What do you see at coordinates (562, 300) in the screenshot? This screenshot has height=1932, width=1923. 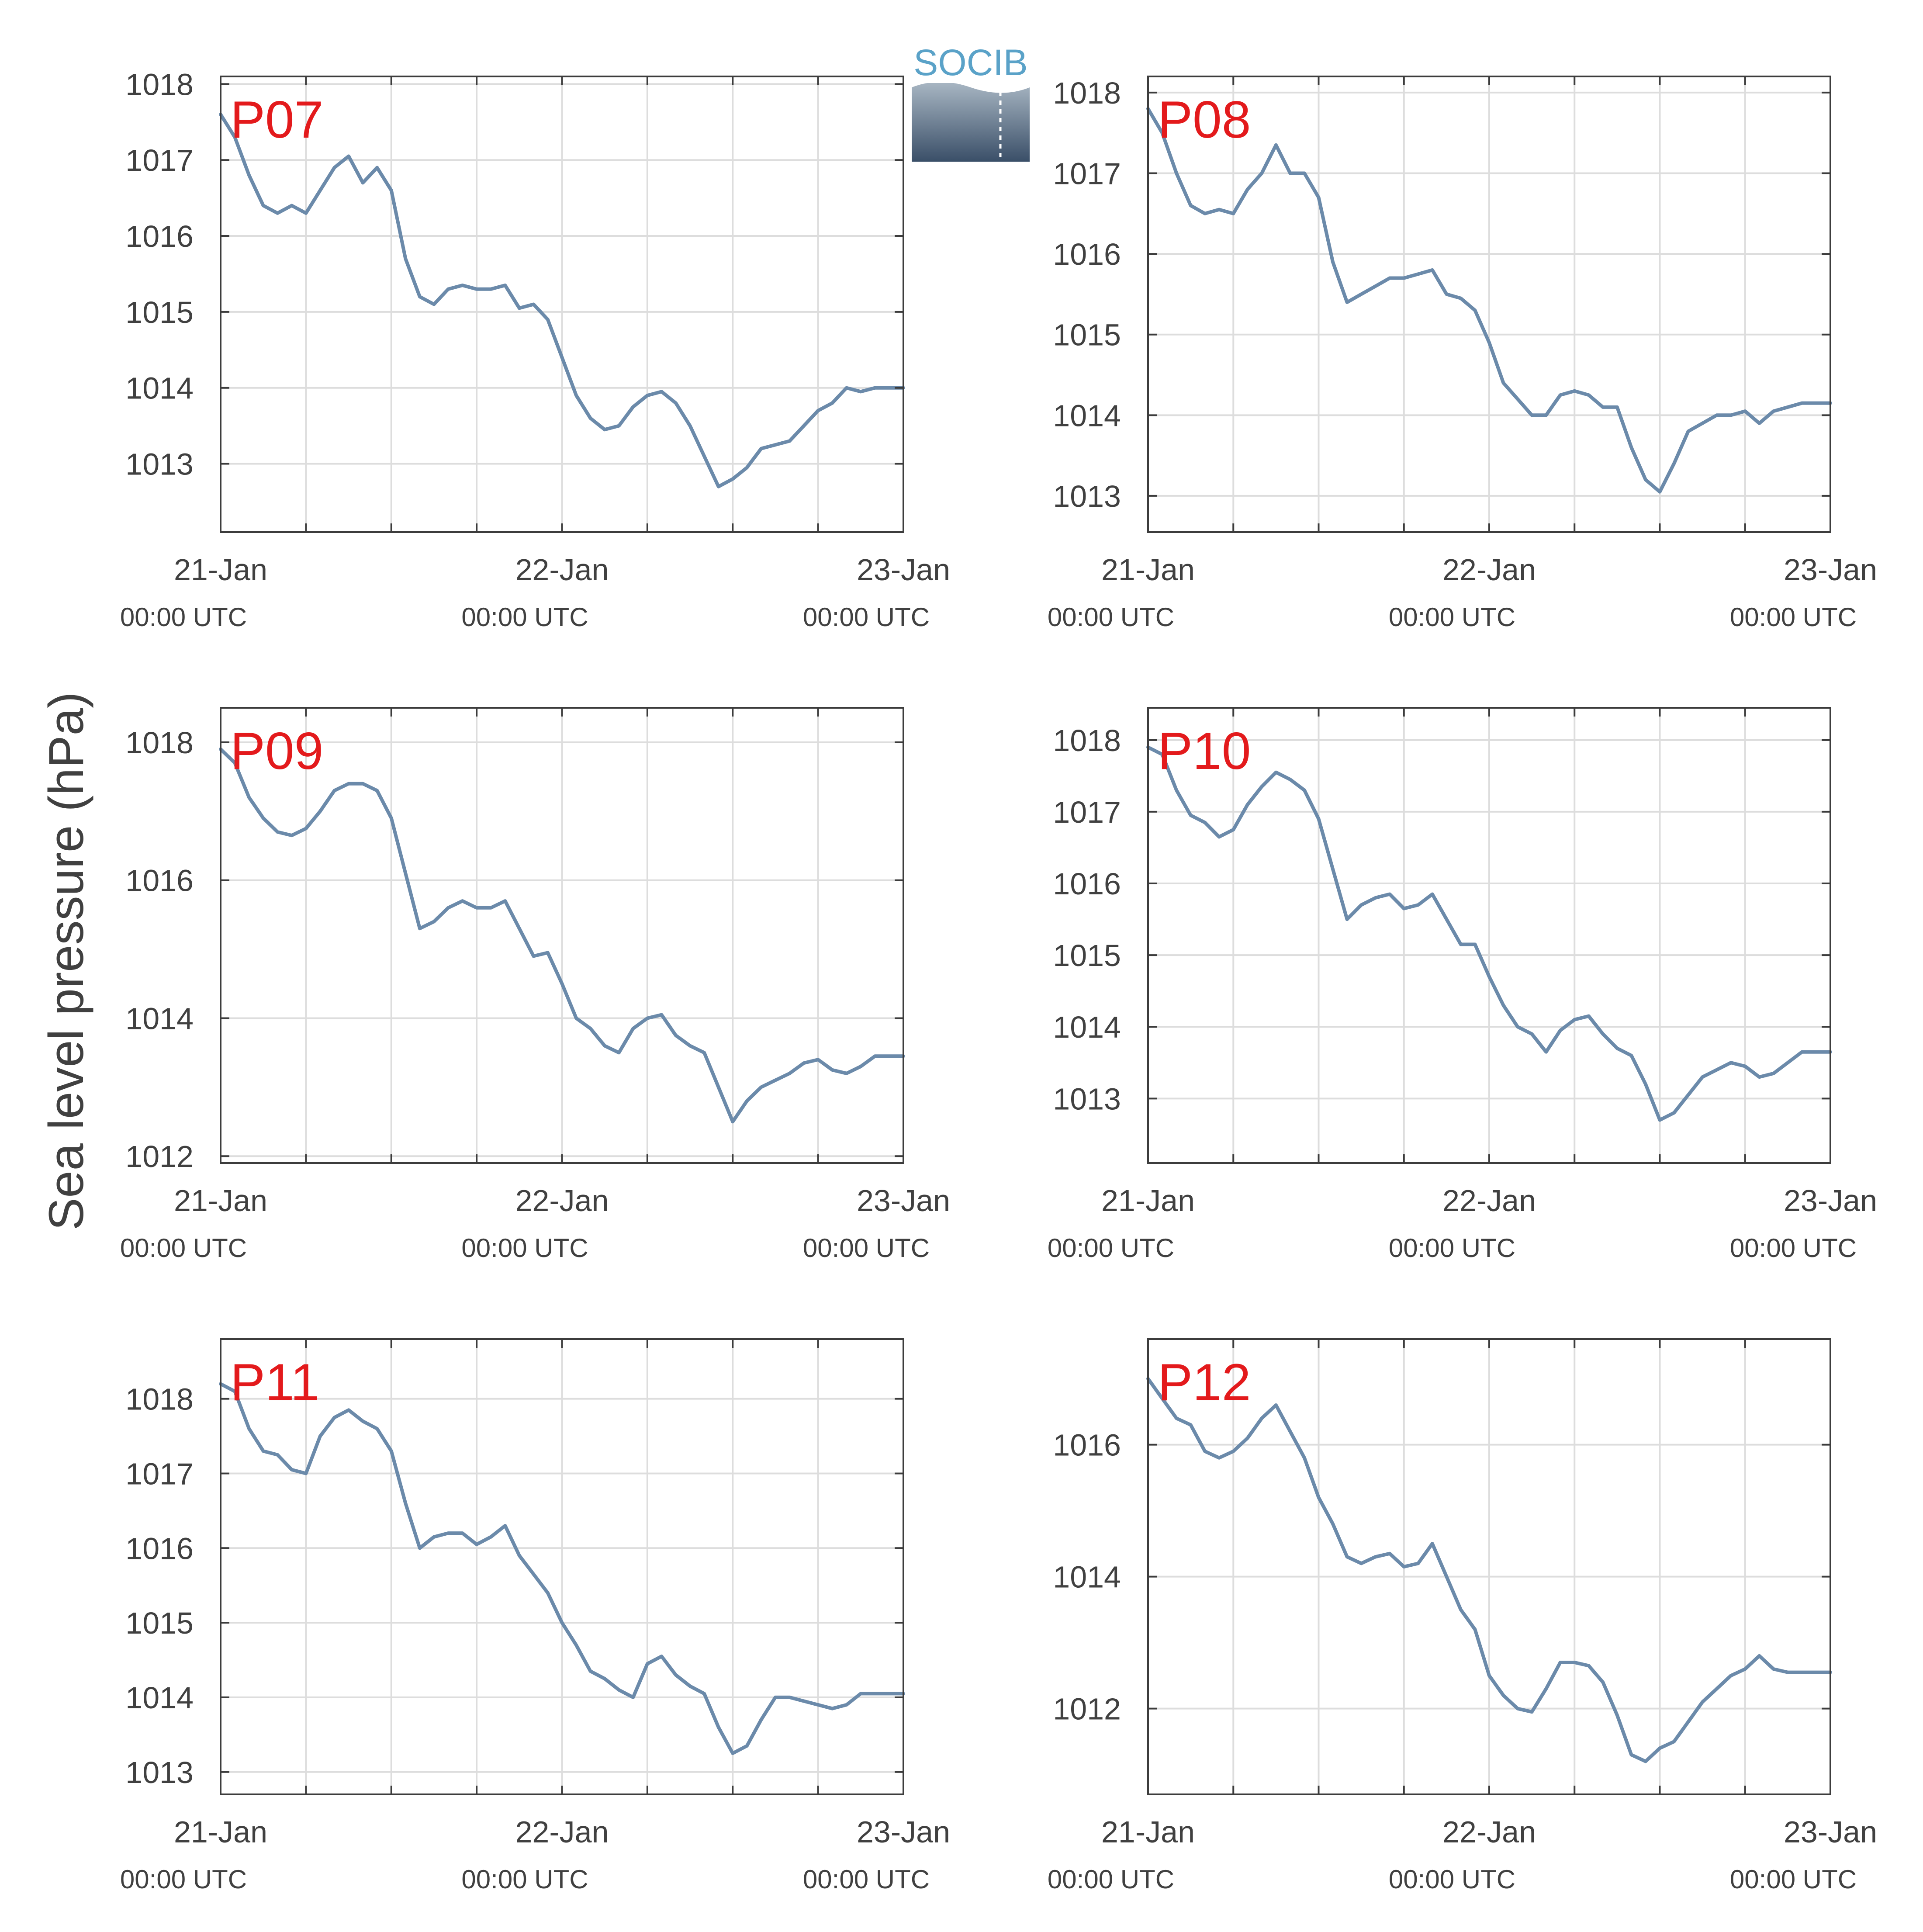 I see `series-line-p07` at bounding box center [562, 300].